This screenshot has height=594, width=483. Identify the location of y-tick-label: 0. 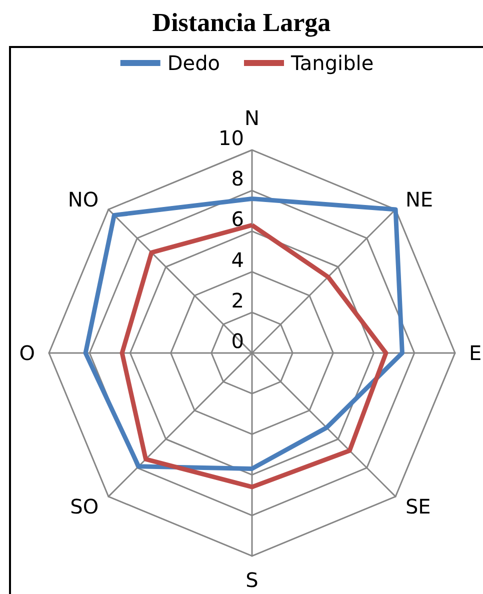
(237, 341).